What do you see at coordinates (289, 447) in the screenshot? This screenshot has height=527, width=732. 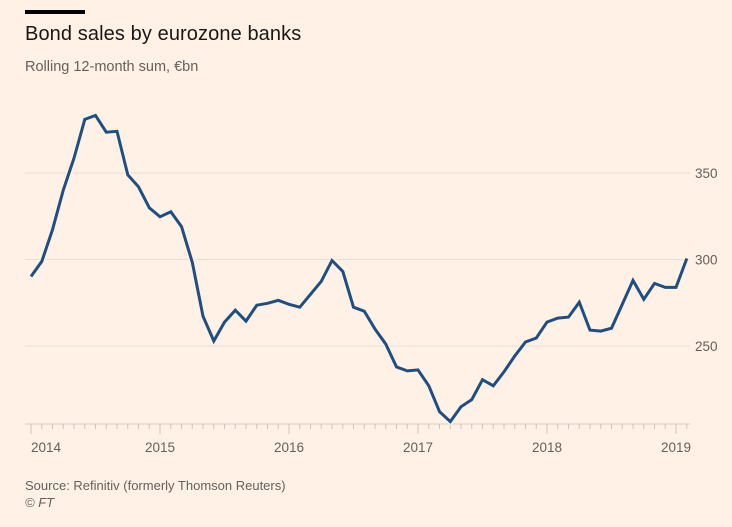 I see `x-tick-label-2016: 2016` at bounding box center [289, 447].